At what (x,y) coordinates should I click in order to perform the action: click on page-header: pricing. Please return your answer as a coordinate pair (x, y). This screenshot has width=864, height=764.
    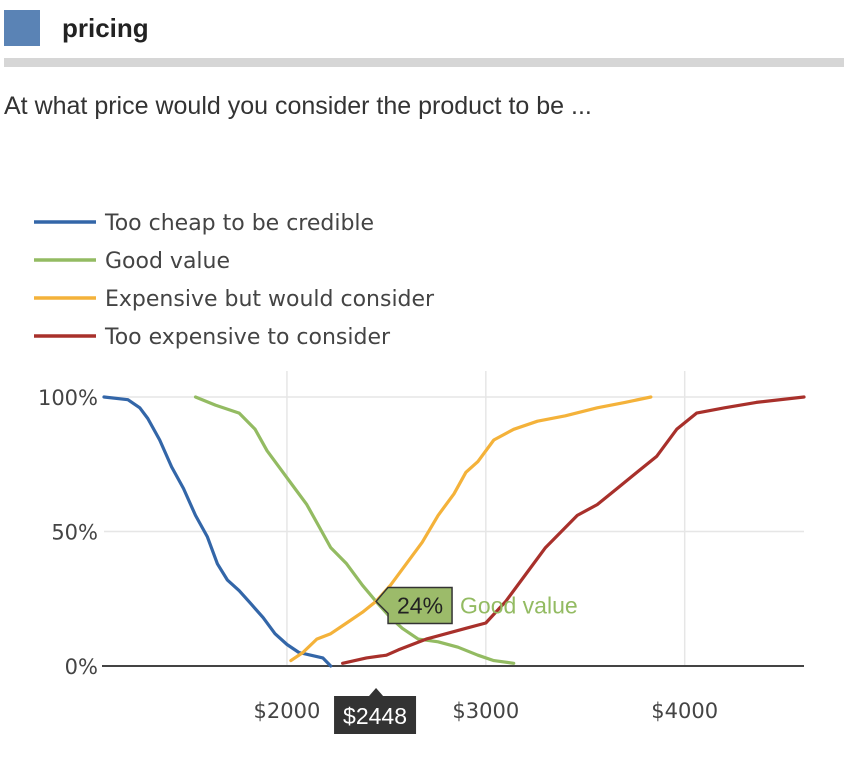
    Looking at the image, I should click on (76, 28).